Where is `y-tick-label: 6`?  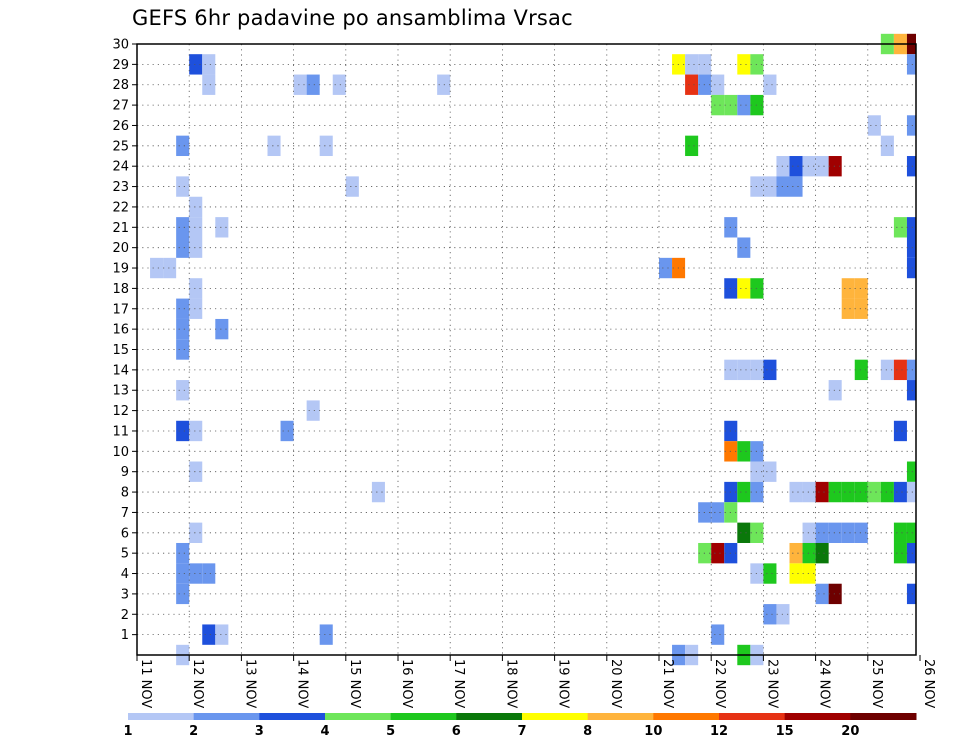 y-tick-label: 6 is located at coordinates (125, 533).